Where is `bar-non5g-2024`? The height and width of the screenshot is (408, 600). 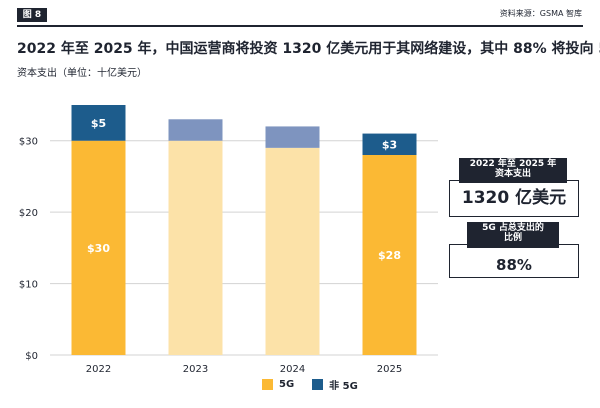
bar-non5g-2024 is located at coordinates (292, 137).